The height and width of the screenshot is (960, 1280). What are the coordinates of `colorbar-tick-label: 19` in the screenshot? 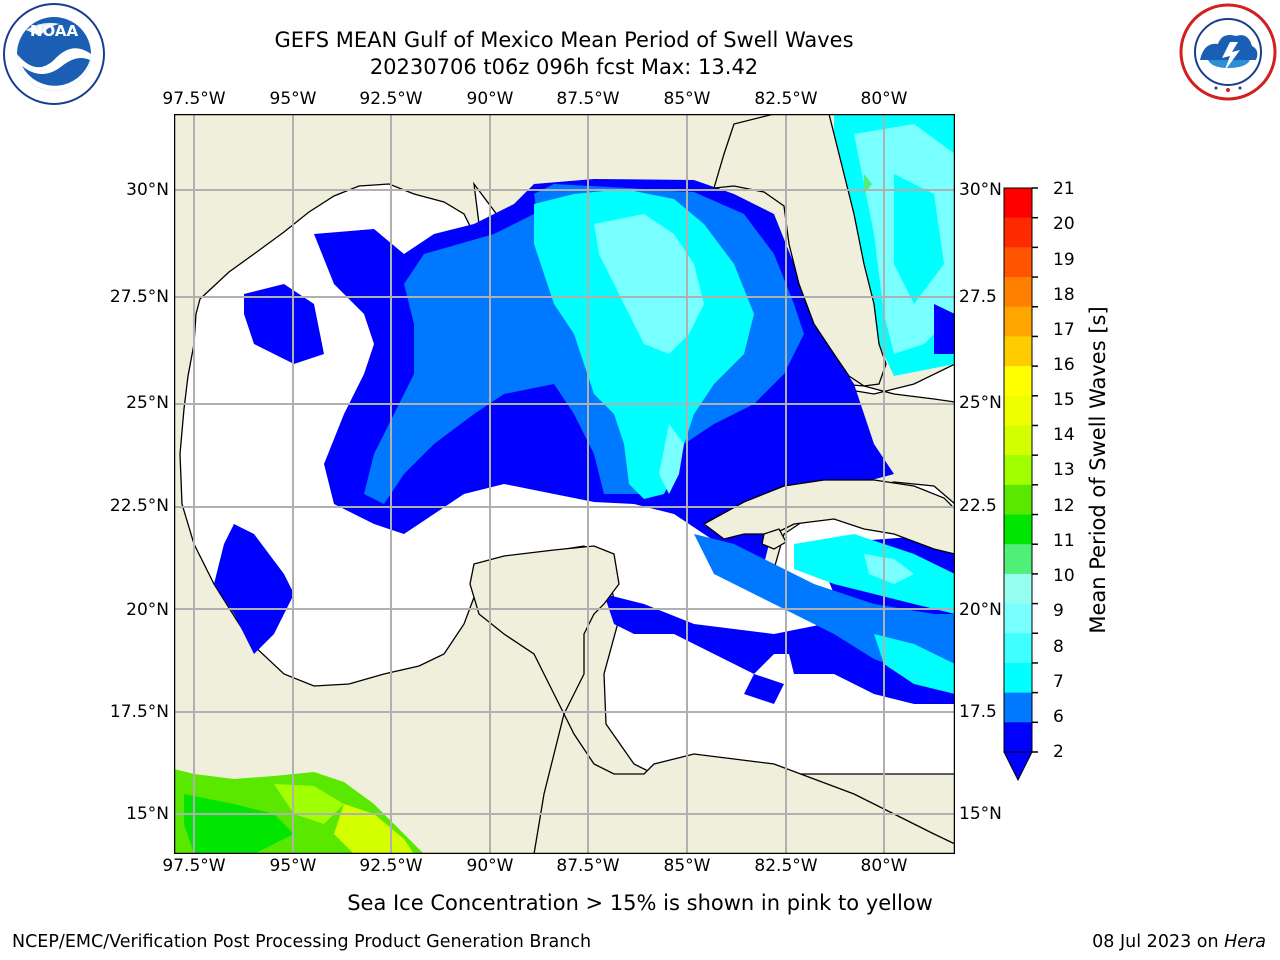 It's located at (1064, 260).